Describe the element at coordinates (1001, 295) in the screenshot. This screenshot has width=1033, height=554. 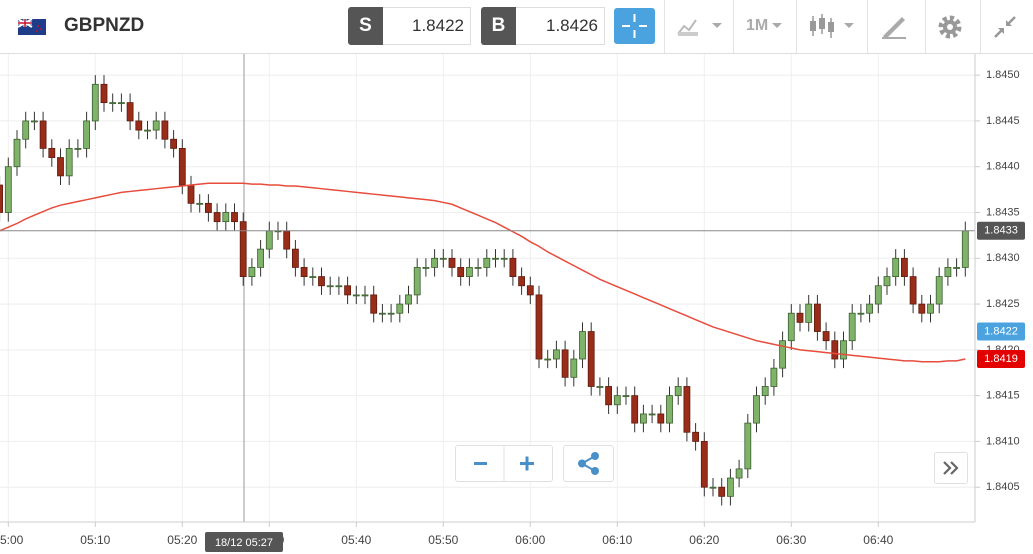
I see `price-tags: 1.8422 1.8419 1.8433` at that location.